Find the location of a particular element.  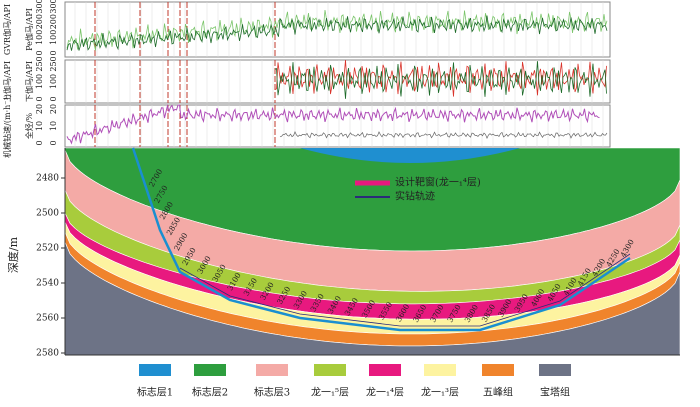

legend-label: 标志层2 is located at coordinates (210, 392).